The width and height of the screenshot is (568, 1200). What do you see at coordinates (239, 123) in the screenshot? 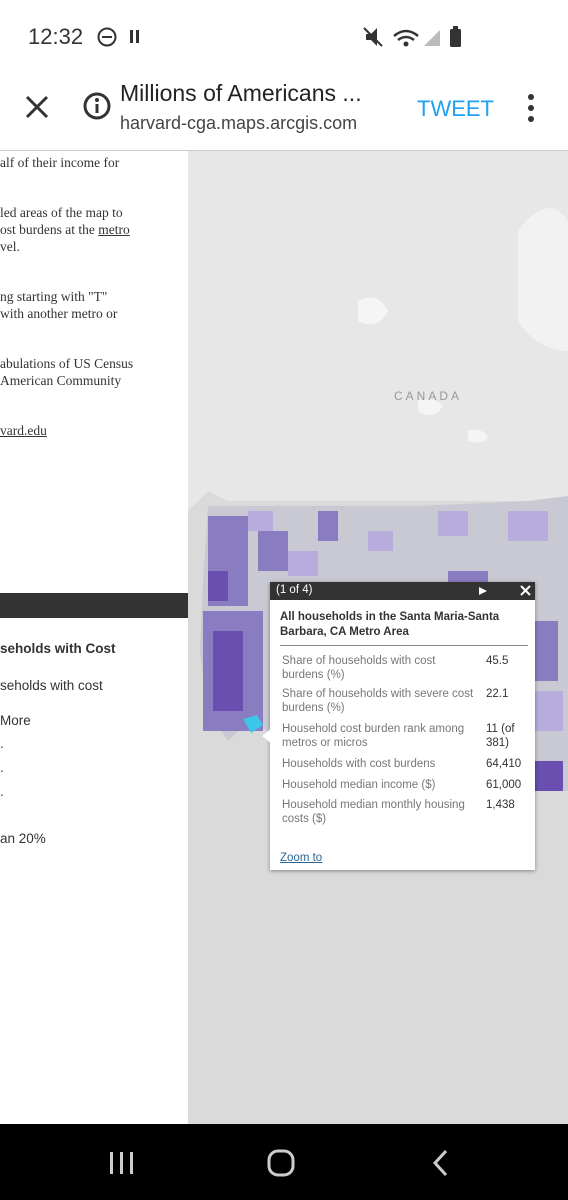
I see `page-url: harvard-cga.maps.arcgis.com` at bounding box center [239, 123].